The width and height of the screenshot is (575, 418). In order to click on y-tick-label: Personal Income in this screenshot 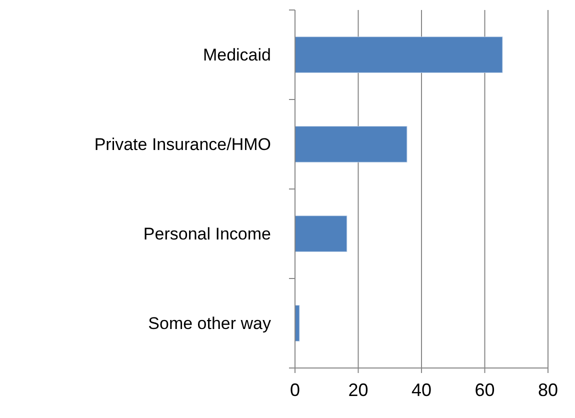, I will do `click(207, 234)`.